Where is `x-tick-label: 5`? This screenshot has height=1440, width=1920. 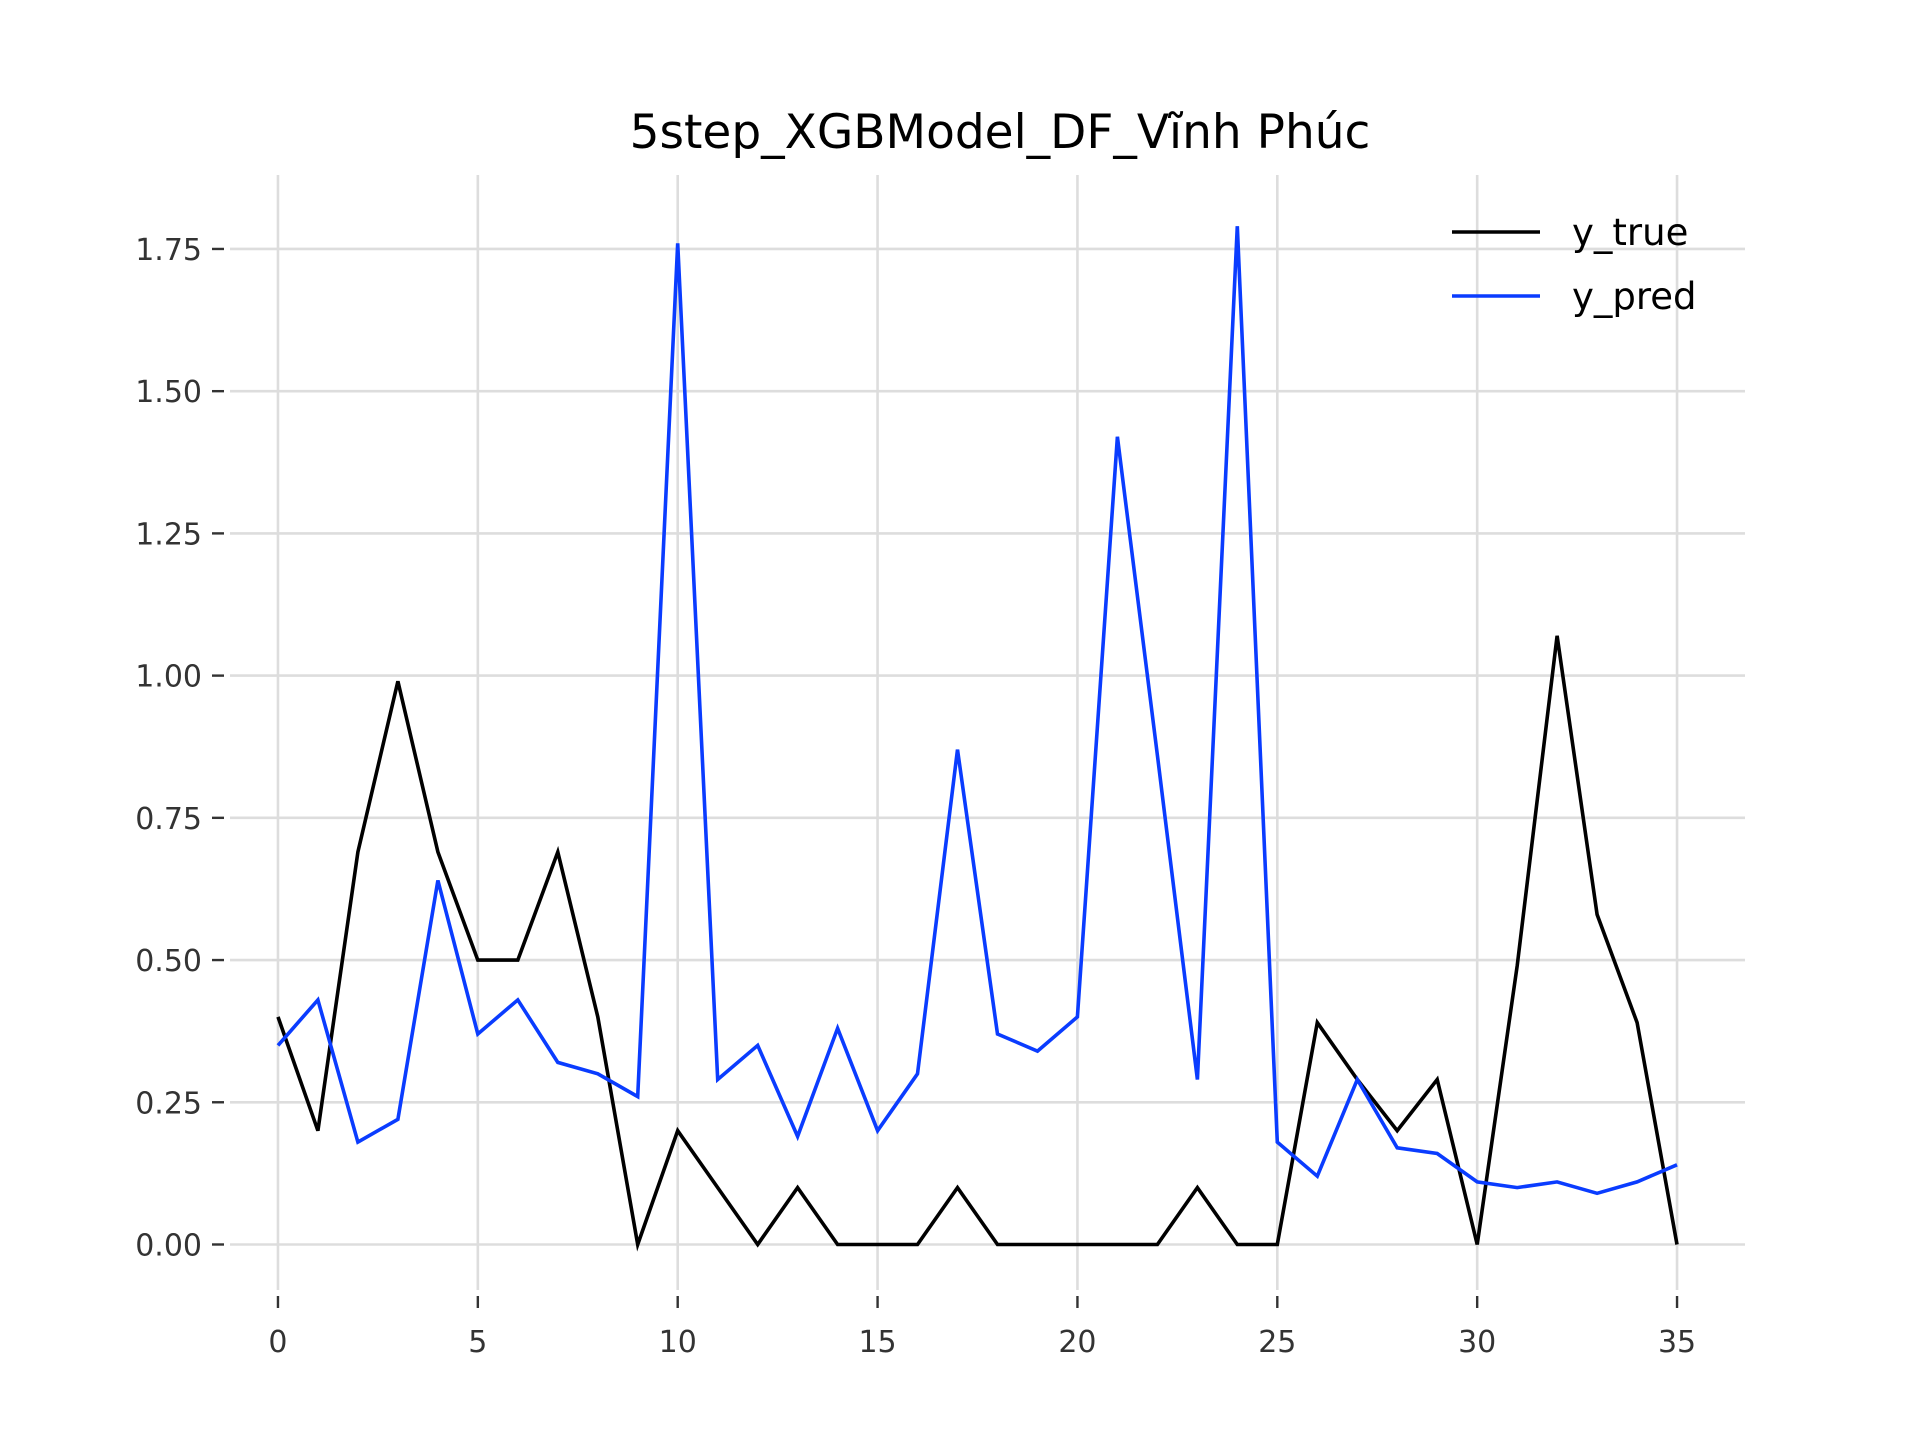 x-tick-label: 5 is located at coordinates (477, 1342).